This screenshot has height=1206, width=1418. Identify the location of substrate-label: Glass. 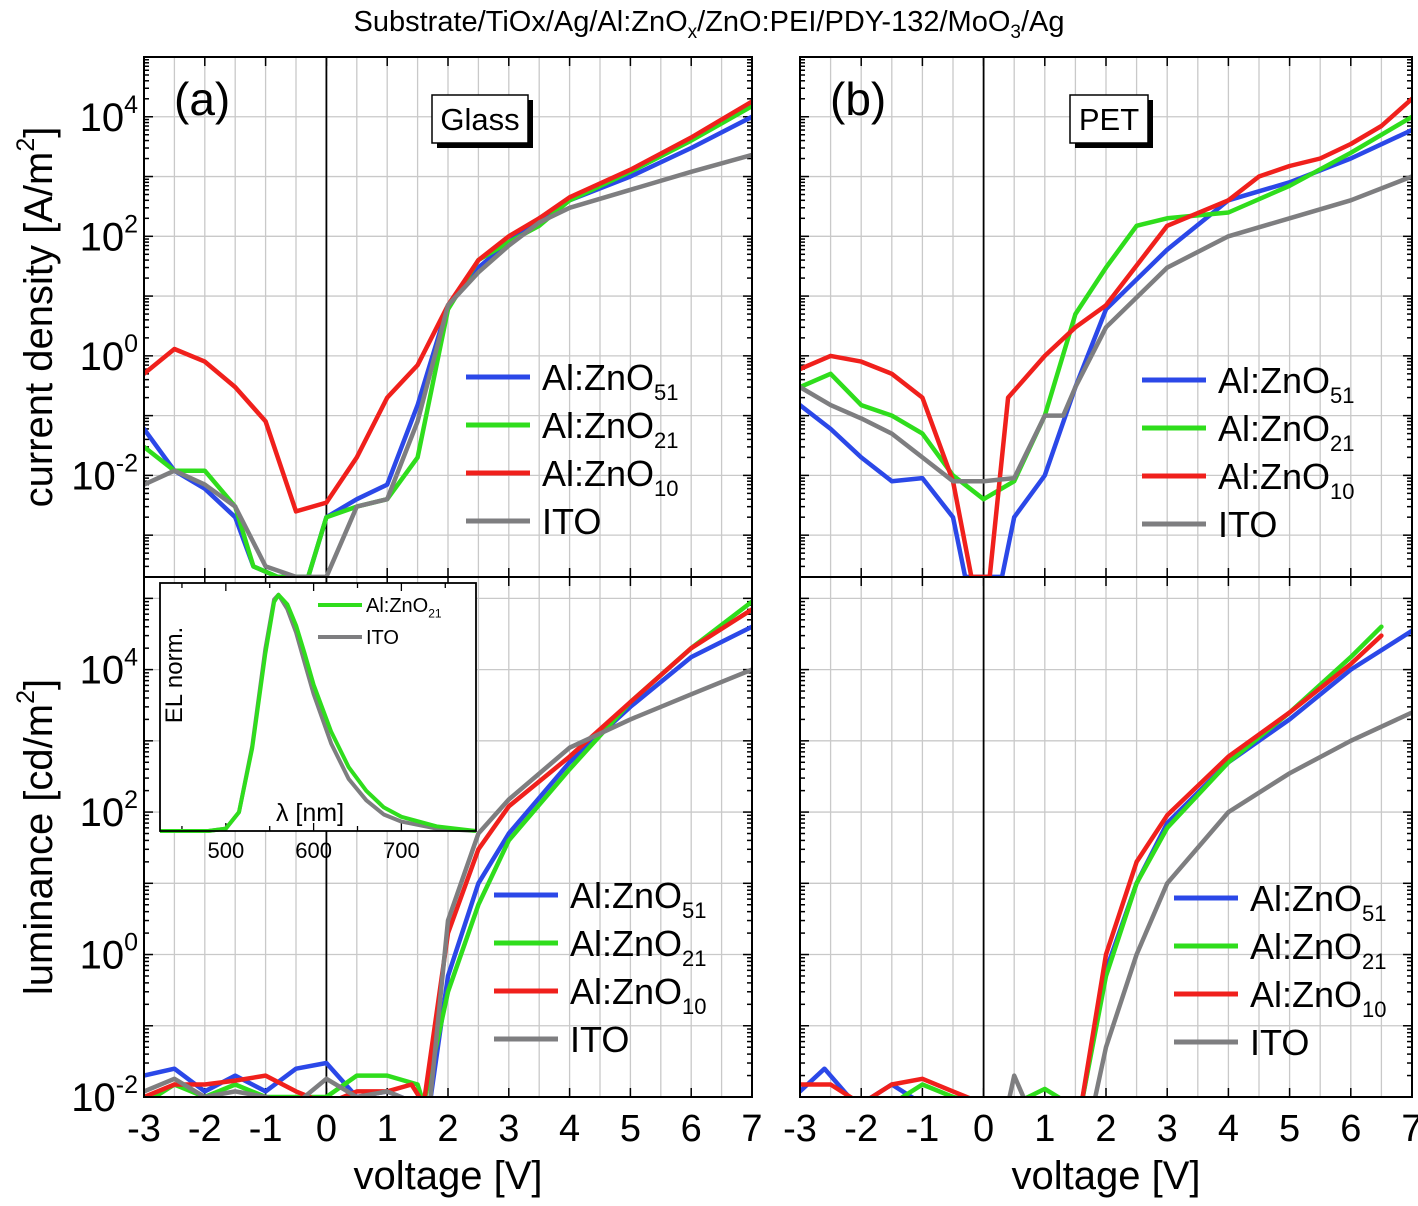
(479, 119).